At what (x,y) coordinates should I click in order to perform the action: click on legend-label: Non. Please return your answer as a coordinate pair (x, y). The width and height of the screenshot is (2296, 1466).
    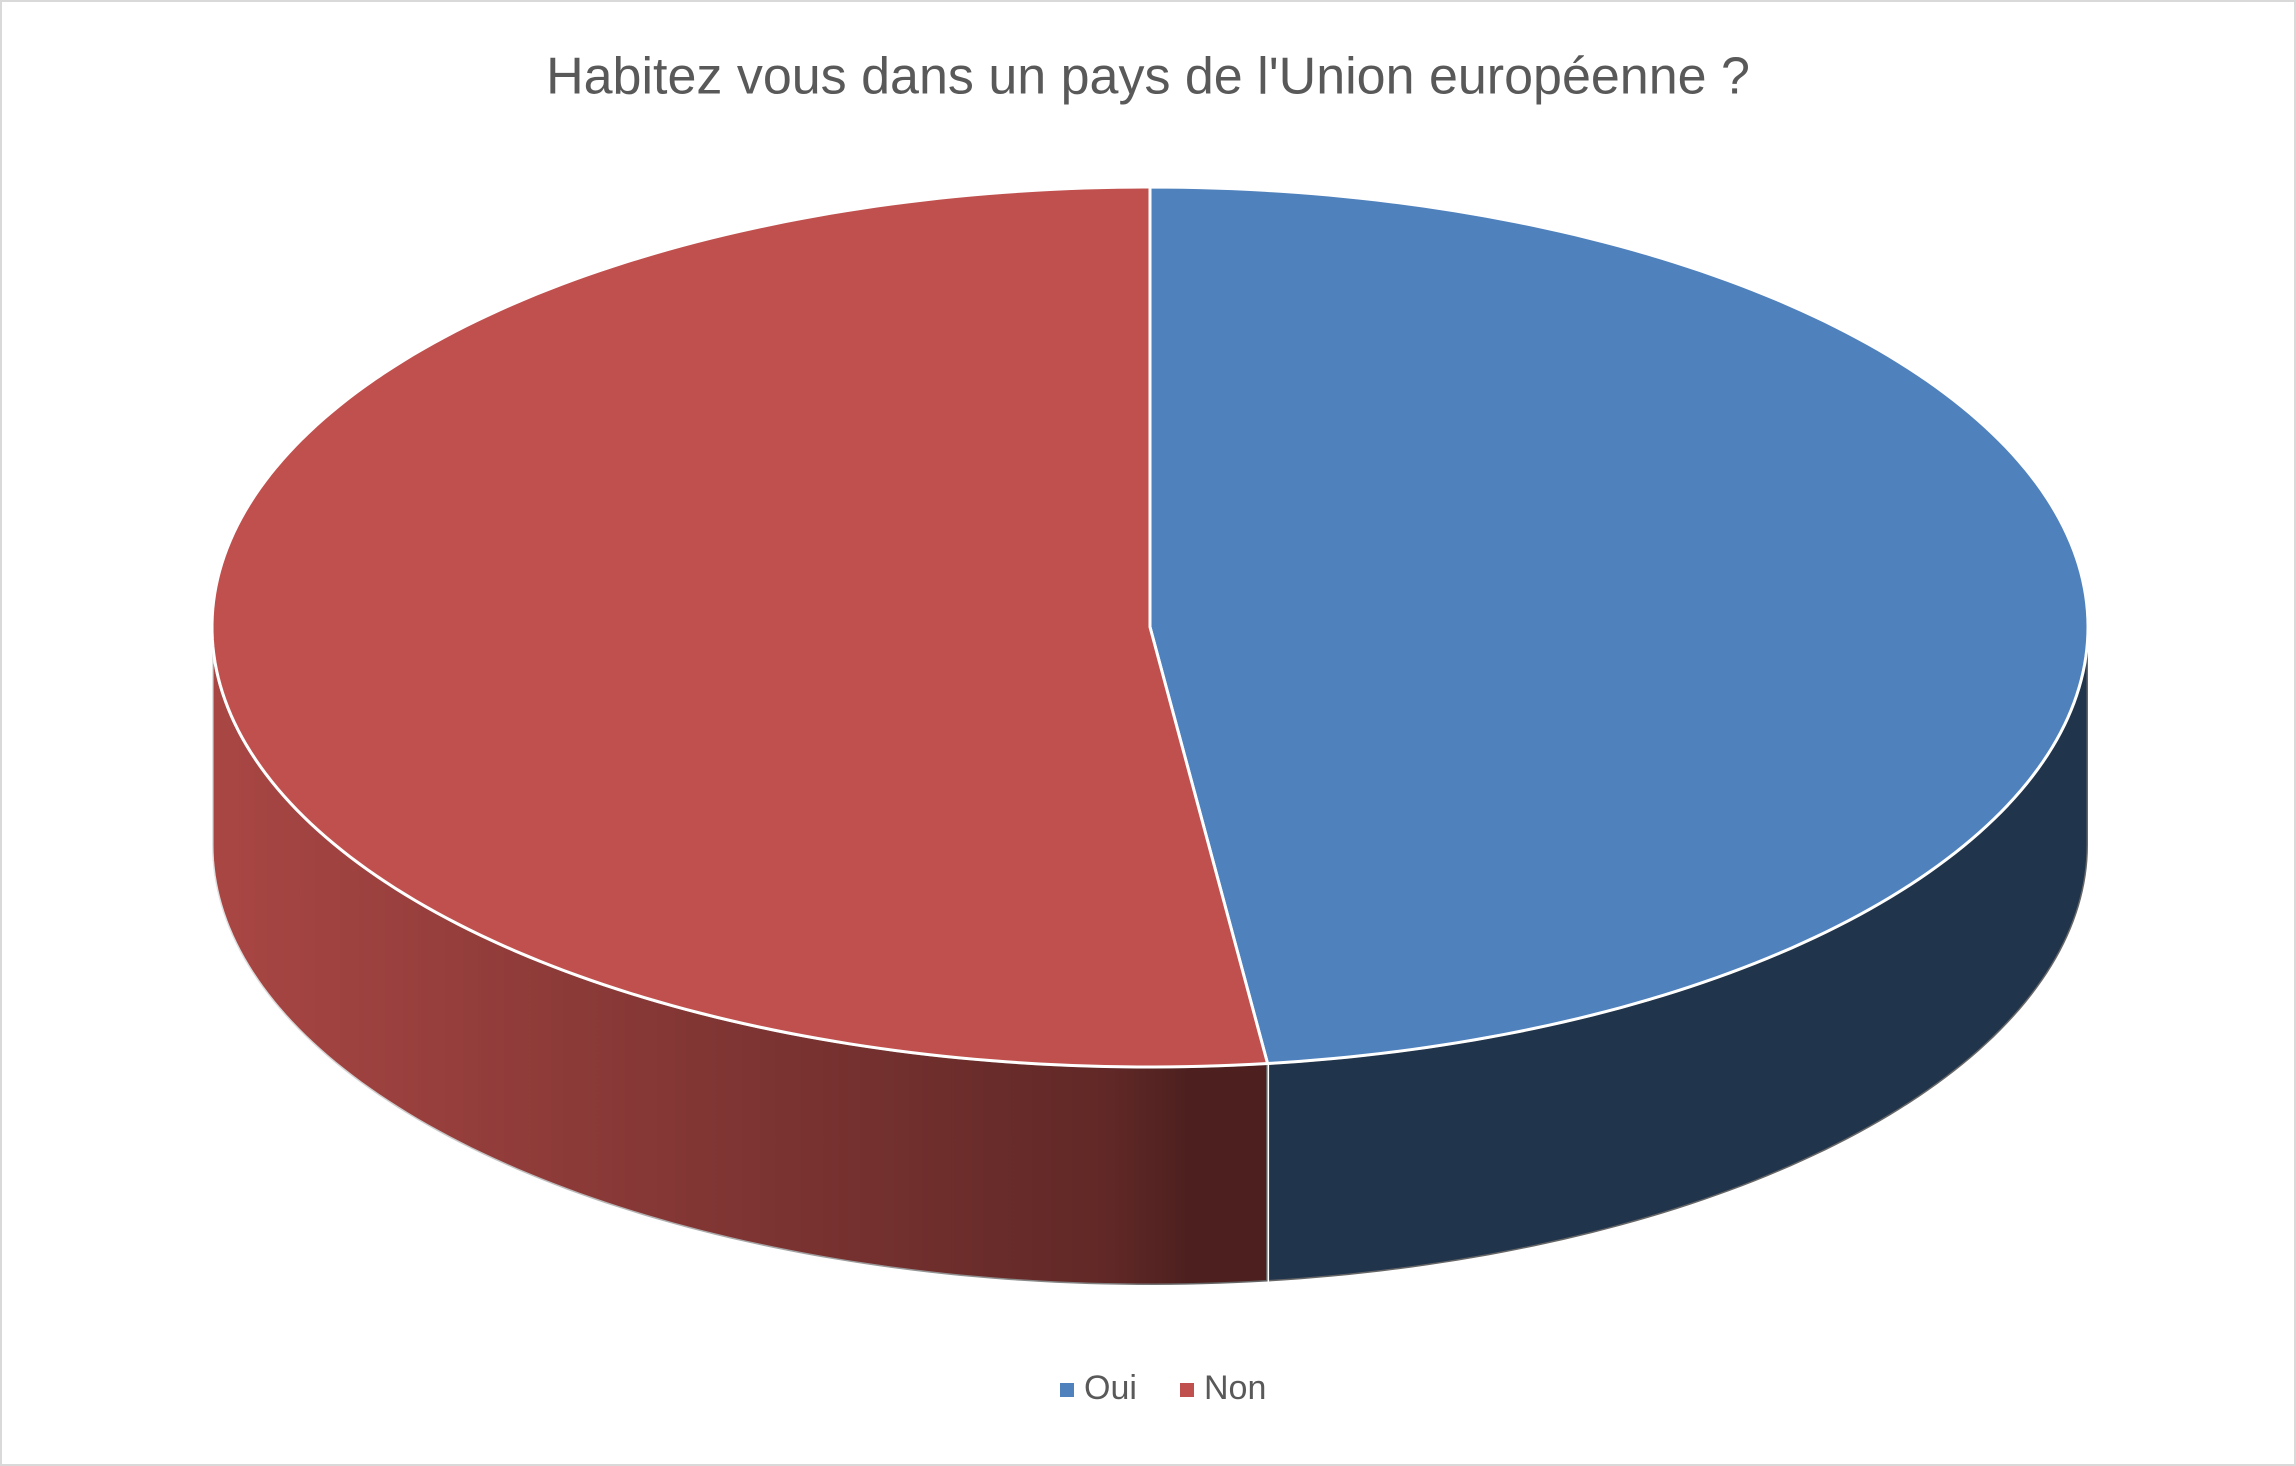
    Looking at the image, I should click on (1235, 1388).